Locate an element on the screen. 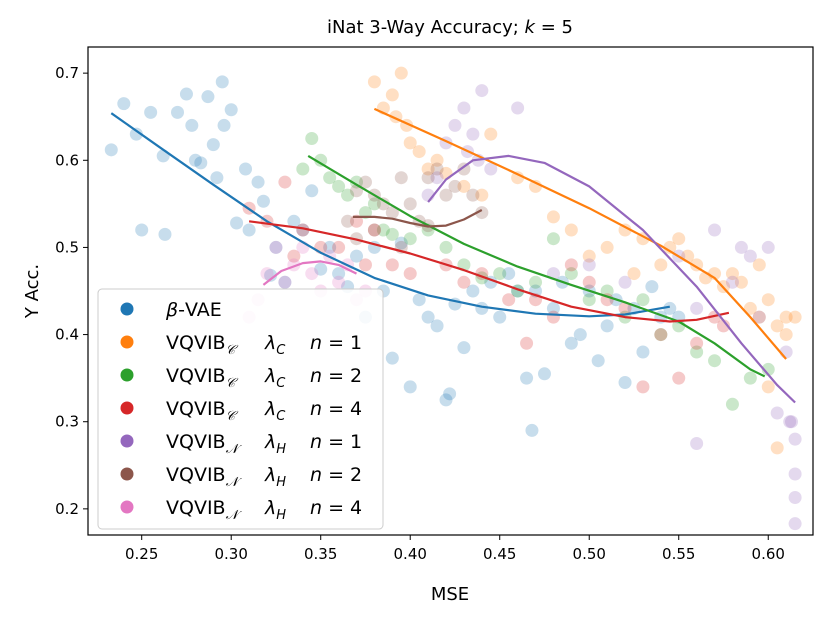 The width and height of the screenshot is (830, 623). legend-item: VQVIB𝒞 λC n = 2 is located at coordinates (241, 378).